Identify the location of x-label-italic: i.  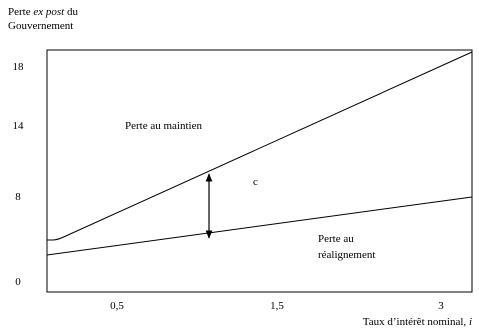
(470, 322).